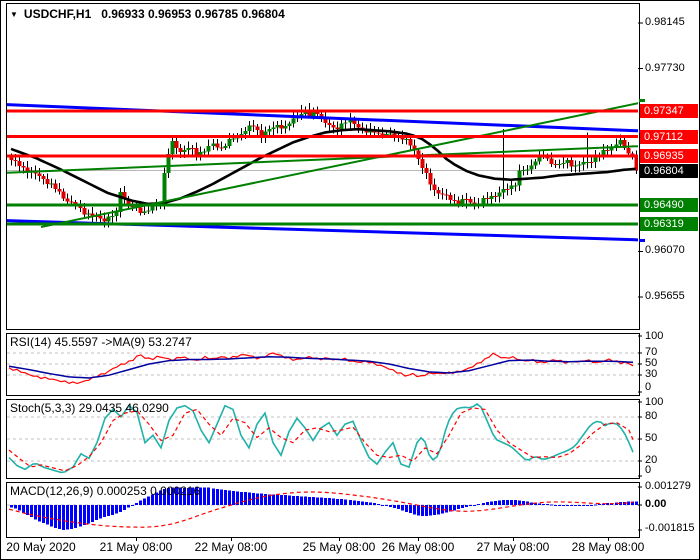 This screenshot has width=700, height=560. I want to click on price-badge: 0.96935, so click(669, 156).